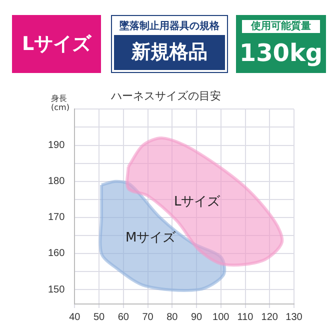  What do you see at coordinates (148, 317) in the screenshot?
I see `x-tick-label: 70` at bounding box center [148, 317].